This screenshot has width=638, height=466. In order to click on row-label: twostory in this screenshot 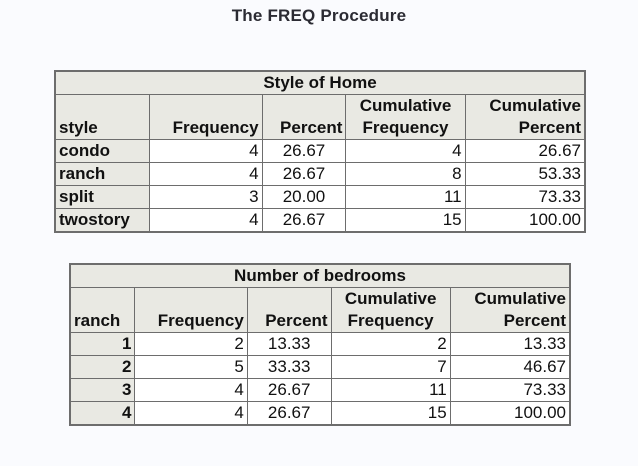, I will do `click(102, 220)`.